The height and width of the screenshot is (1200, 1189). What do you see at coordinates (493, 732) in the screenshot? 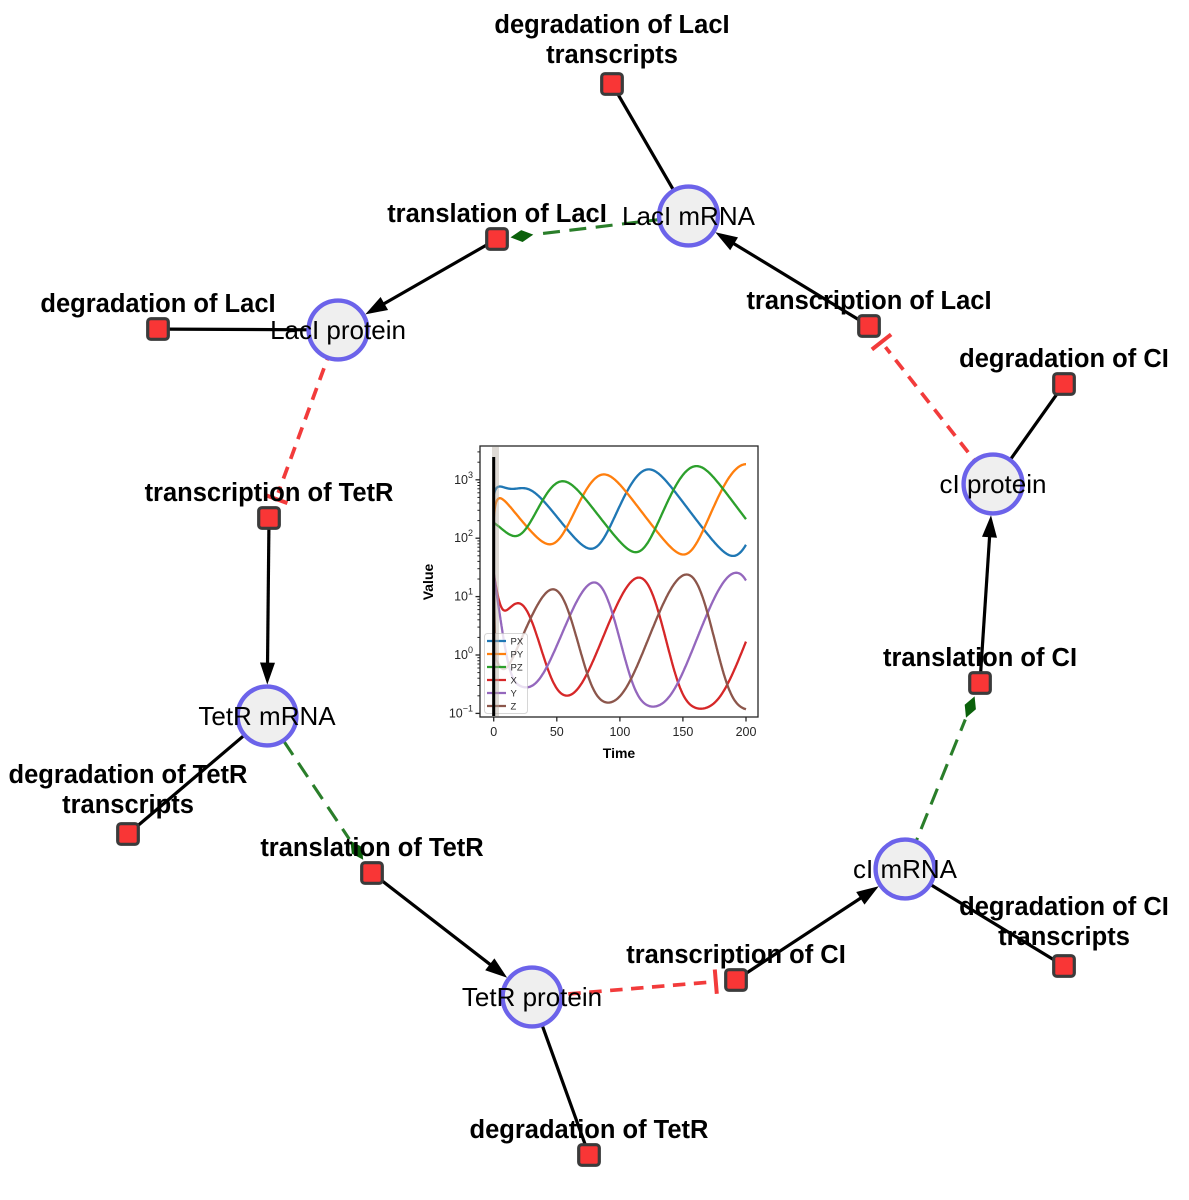
I see `svg-text: 0` at bounding box center [493, 732].